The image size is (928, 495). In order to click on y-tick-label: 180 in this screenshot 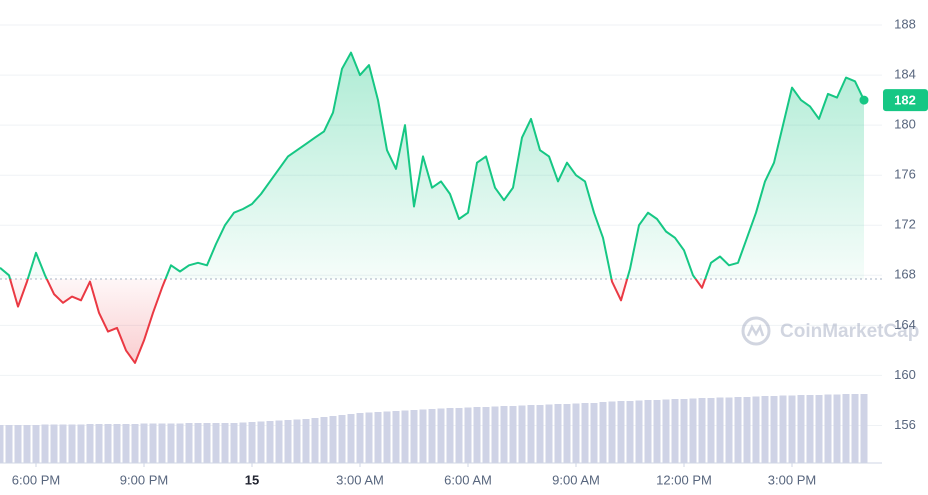, I will do `click(905, 124)`.